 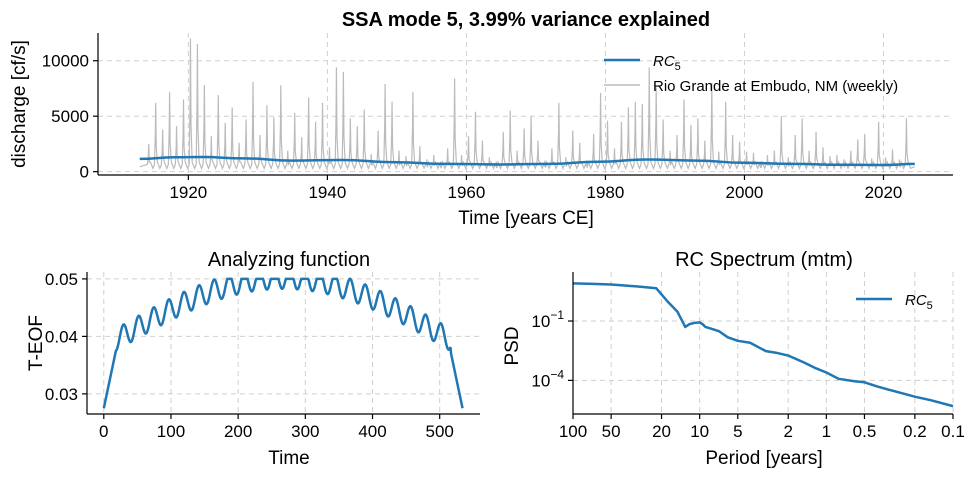 What do you see at coordinates (547, 378) in the screenshot?
I see `br-y-tick-label: 10⁻⁴` at bounding box center [547, 378].